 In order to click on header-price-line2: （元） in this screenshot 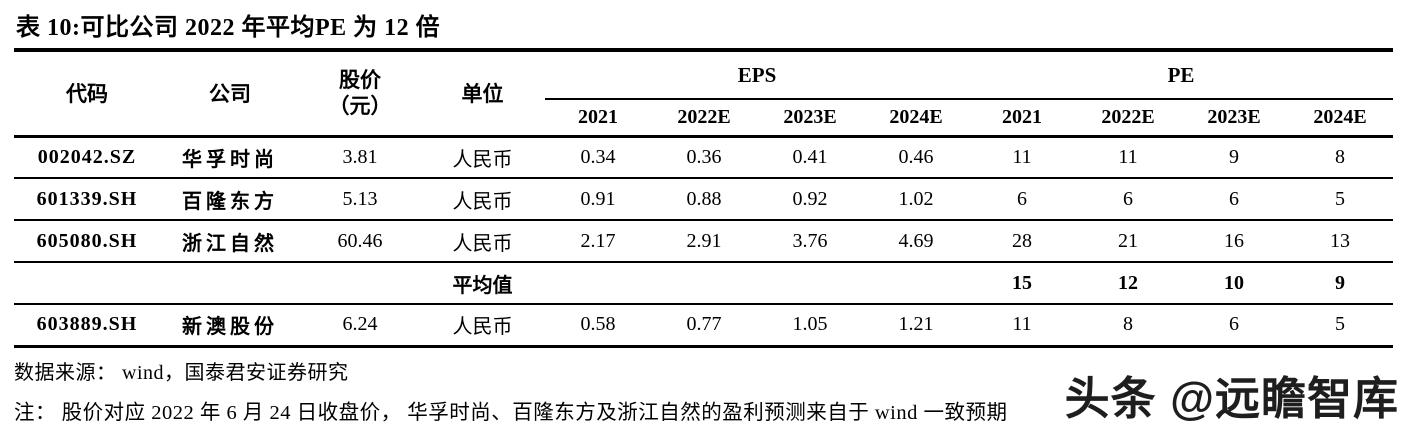, I will do `click(360, 106)`.